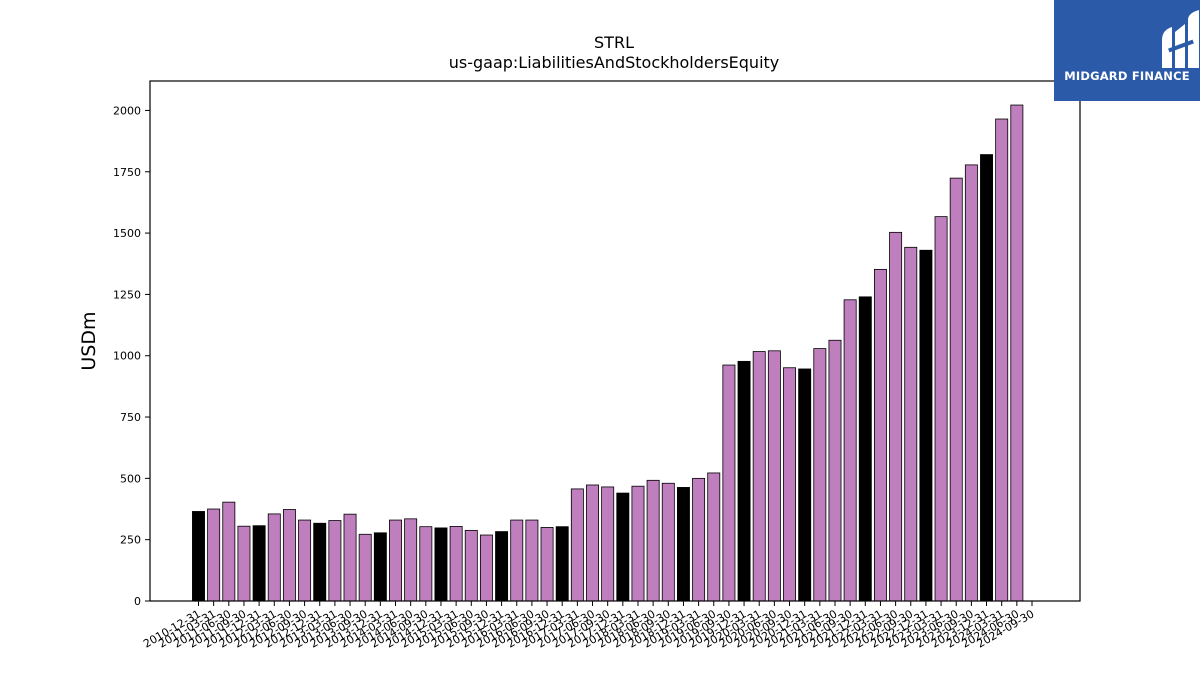 This screenshot has height=675, width=1200. I want to click on y-axis-ticks: 0 250 500 750 1000 1250 1500 1750 2000, so click(131, 356).